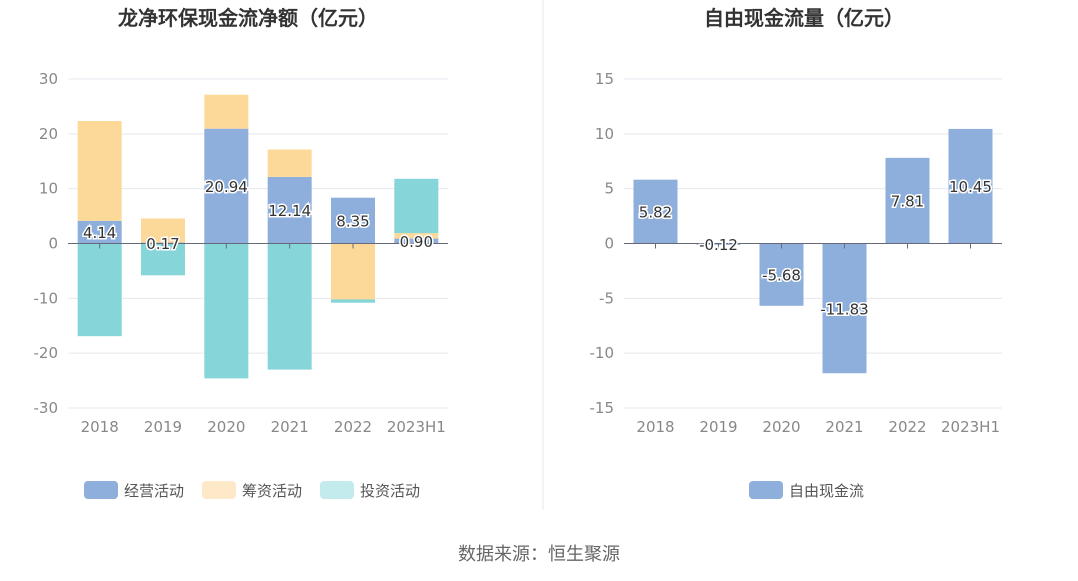 The height and width of the screenshot is (581, 1078). I want to click on bar-经营活动-2021, so click(289, 210).